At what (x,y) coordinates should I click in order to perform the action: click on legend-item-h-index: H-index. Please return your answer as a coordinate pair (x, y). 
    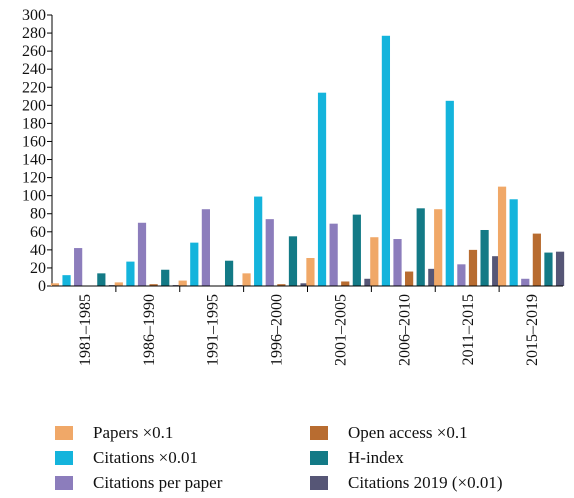
    Looking at the image, I should click on (357, 458).